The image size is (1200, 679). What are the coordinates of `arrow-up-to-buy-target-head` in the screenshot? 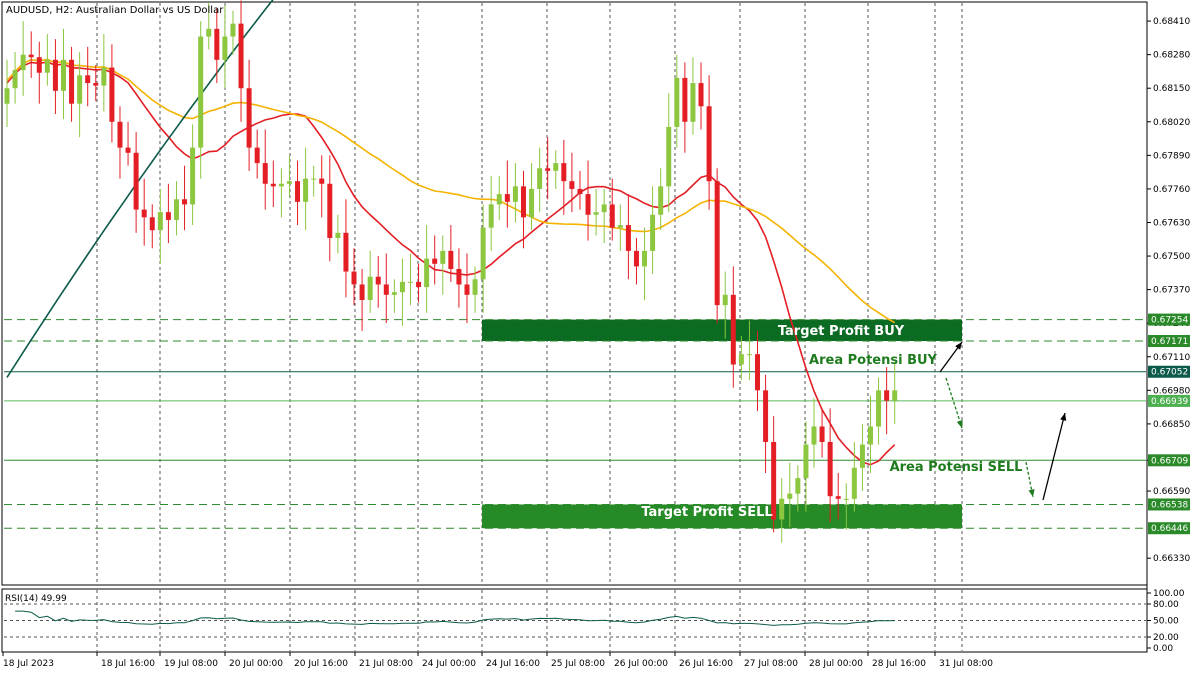 It's located at (958, 346).